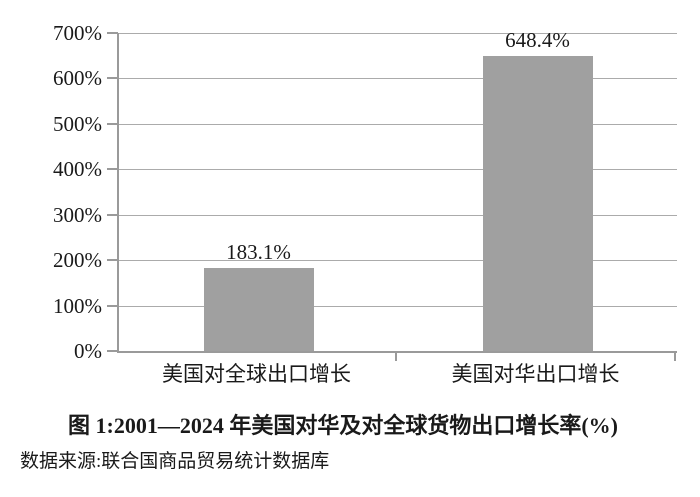  What do you see at coordinates (343, 425) in the screenshot?
I see `figure-caption: 图 1:2001—2024 年美国对华及对全球货物出口增长率(%)` at bounding box center [343, 425].